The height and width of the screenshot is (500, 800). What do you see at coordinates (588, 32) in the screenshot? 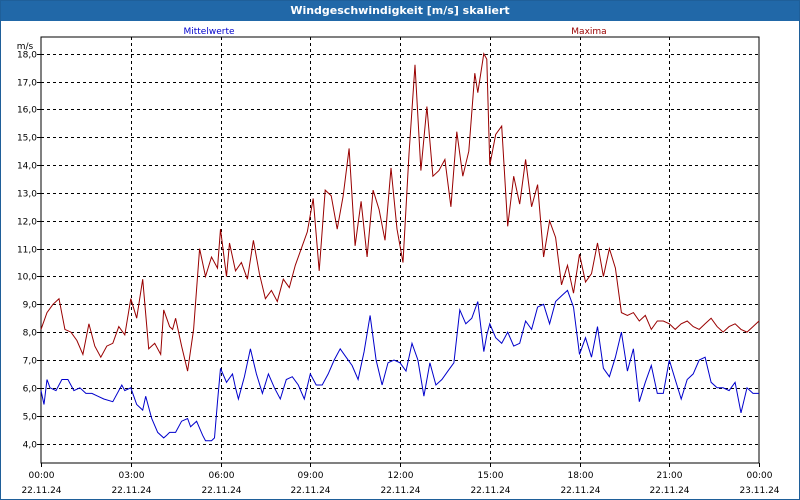
I see `series-label-maxima: Maxima` at bounding box center [588, 32].